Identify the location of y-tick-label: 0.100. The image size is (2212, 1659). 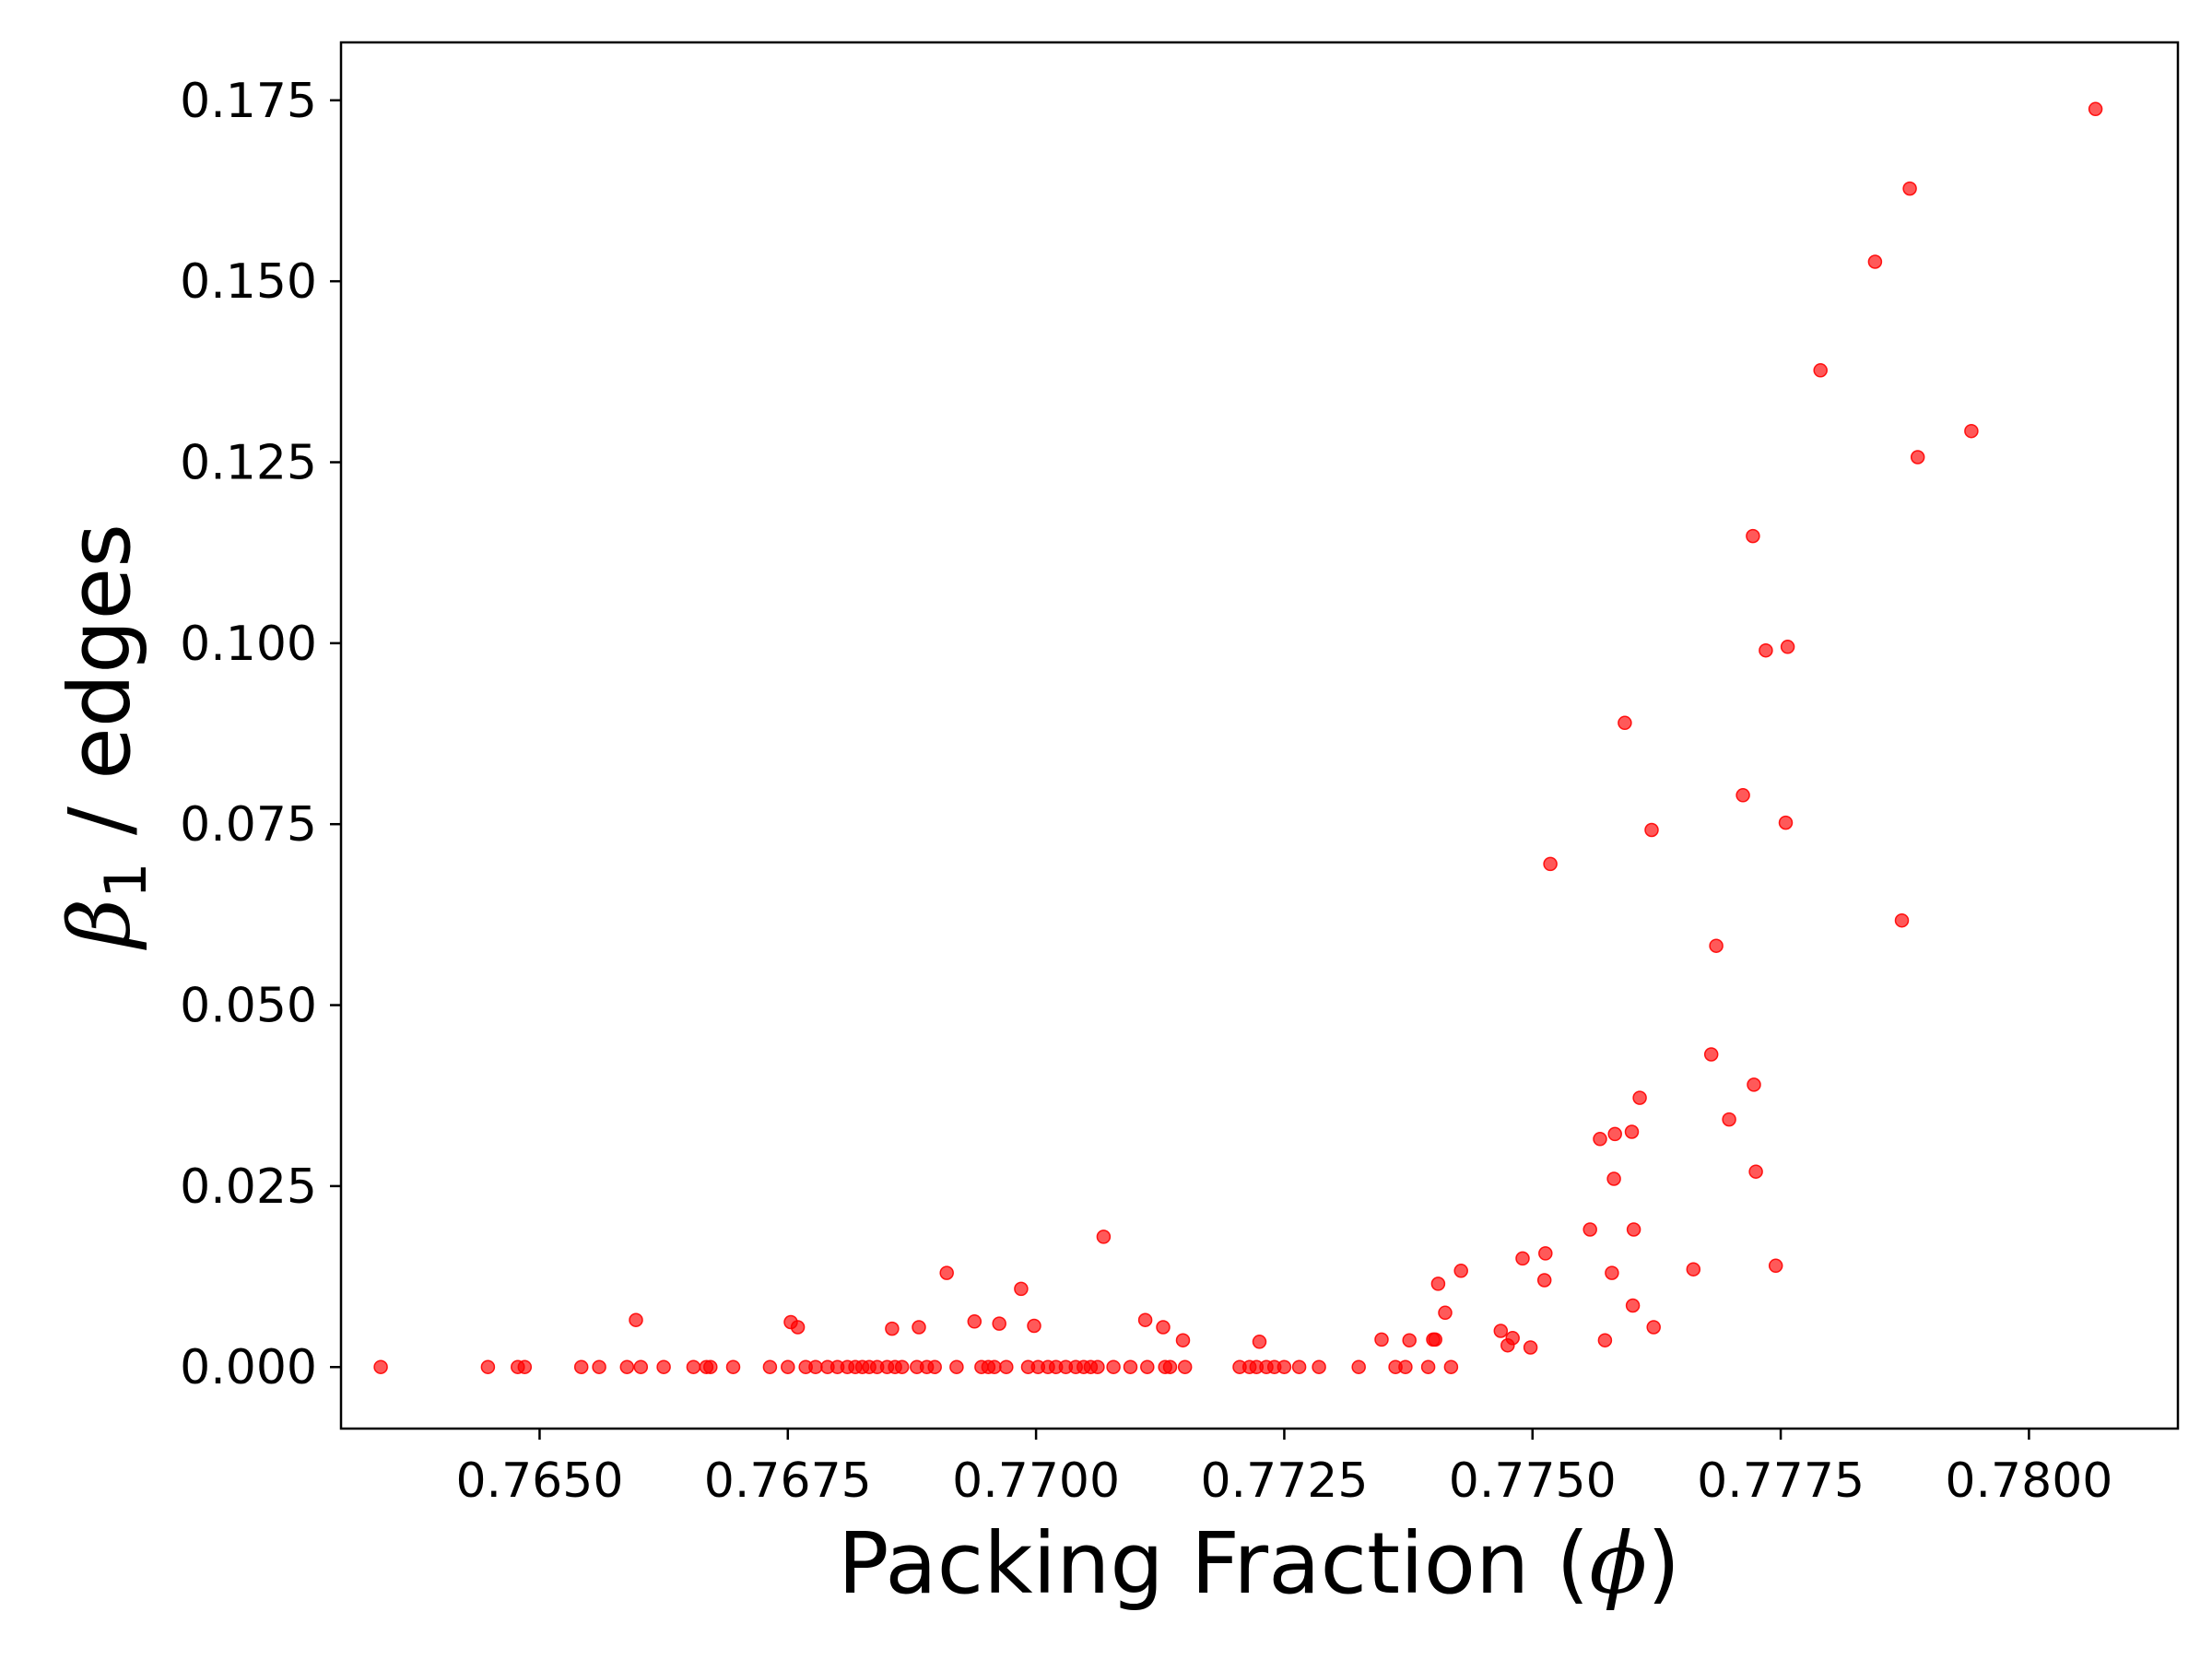
(248, 644).